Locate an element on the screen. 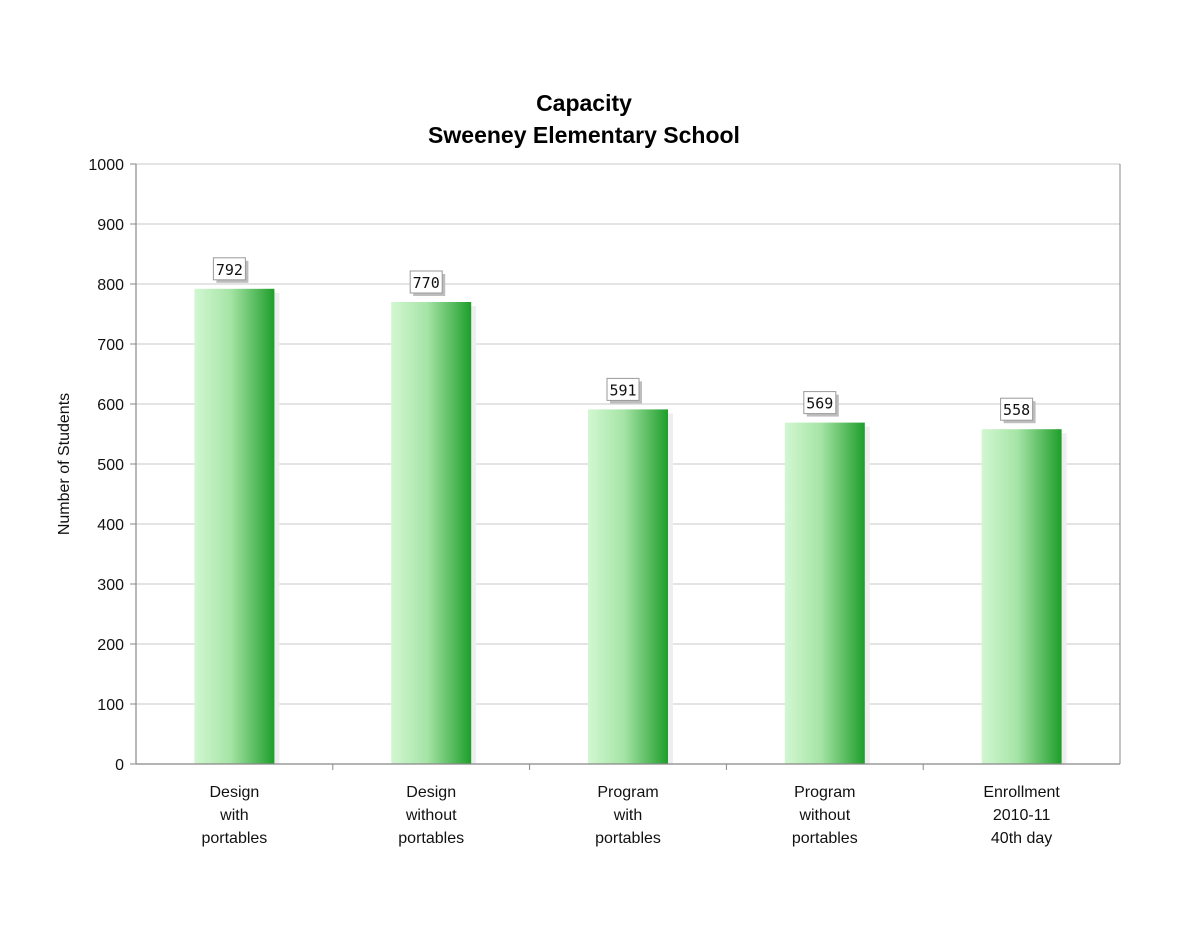 Image resolution: width=1200 pixels, height=927 pixels. data-label: 591 is located at coordinates (622, 390).